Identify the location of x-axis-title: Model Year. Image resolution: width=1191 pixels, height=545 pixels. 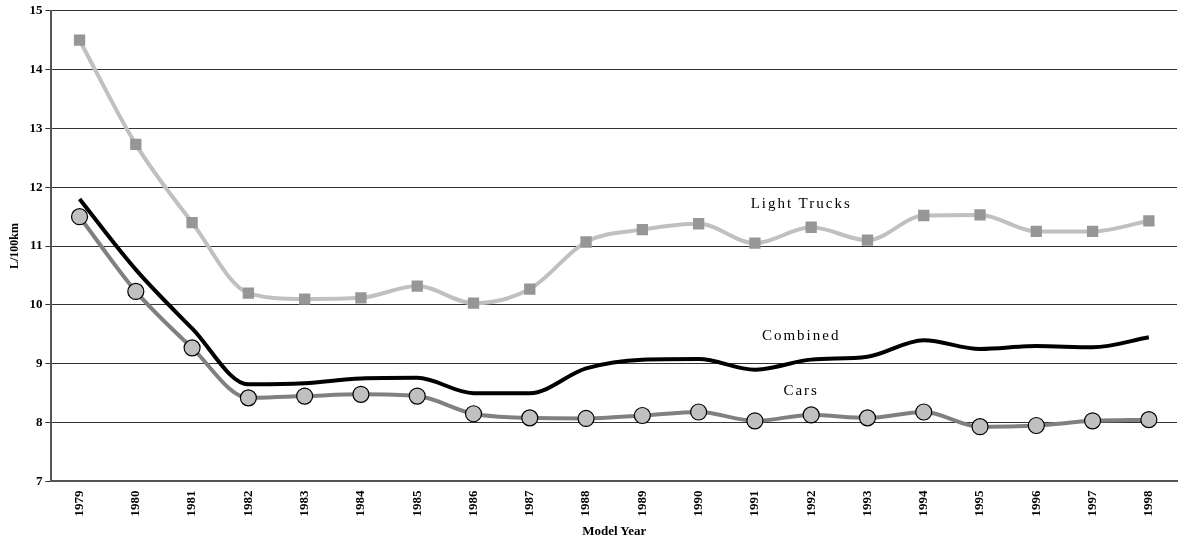
(614, 530).